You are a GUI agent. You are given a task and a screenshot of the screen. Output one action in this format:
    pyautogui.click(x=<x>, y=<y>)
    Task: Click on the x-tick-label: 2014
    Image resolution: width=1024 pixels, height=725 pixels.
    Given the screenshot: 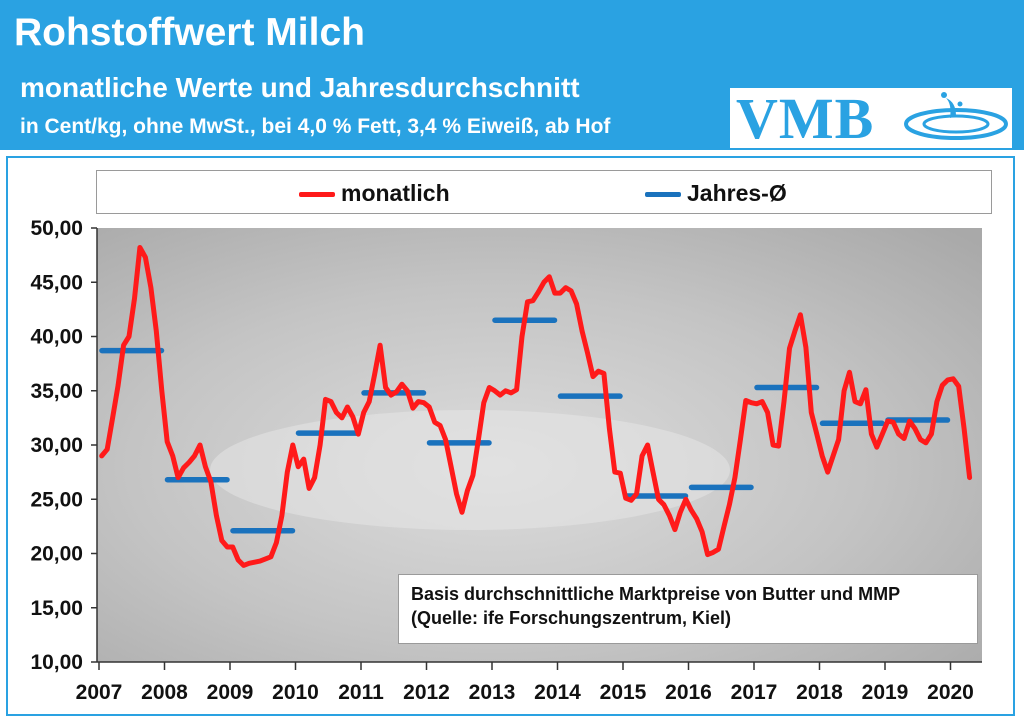 What is the action you would take?
    pyautogui.click(x=557, y=692)
    